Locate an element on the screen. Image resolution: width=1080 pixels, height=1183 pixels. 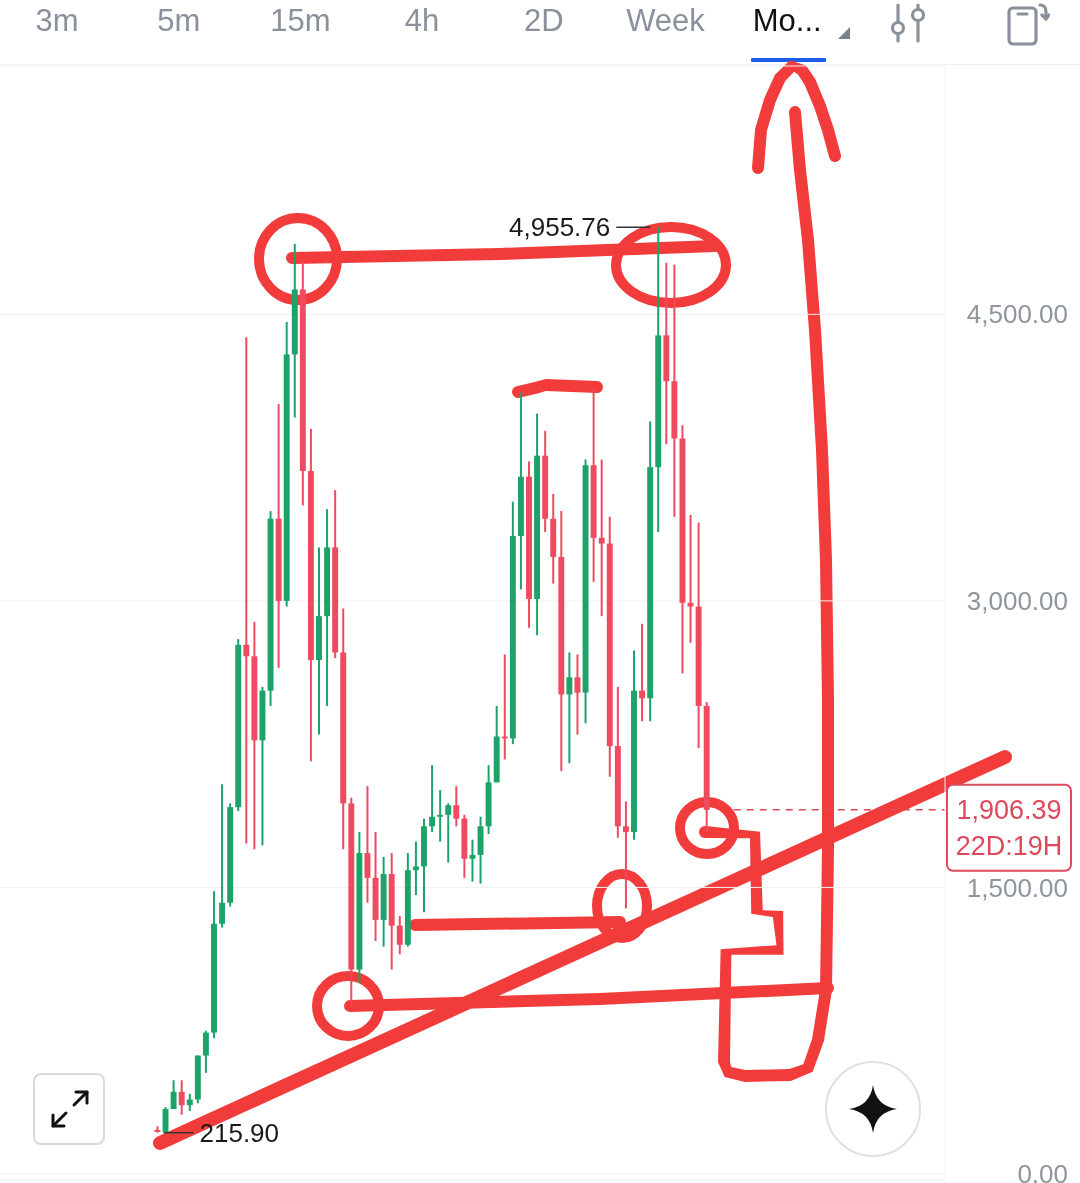
text: Week is located at coordinates (665, 20).